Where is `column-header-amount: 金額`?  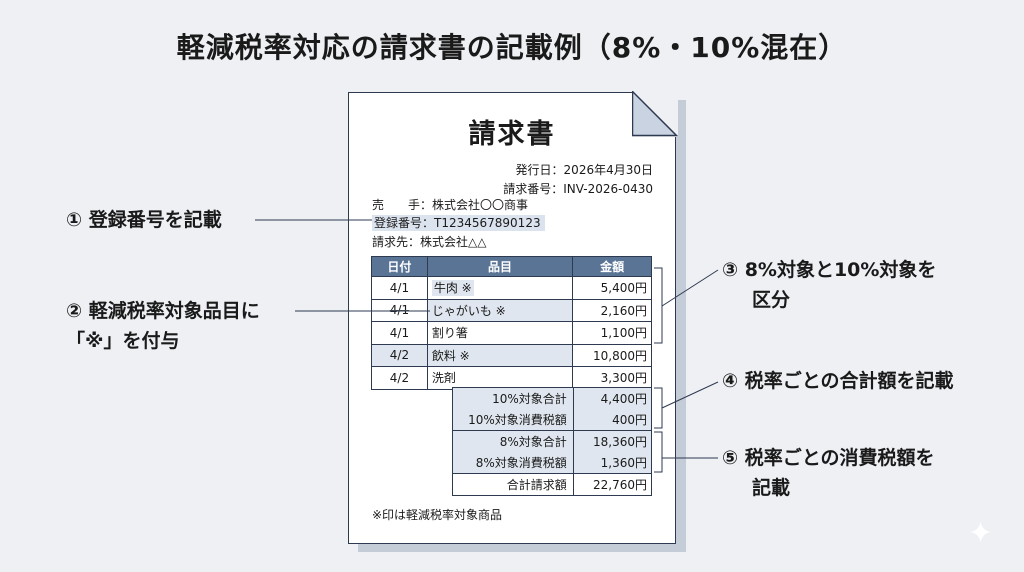
column-header-amount: 金額 is located at coordinates (612, 266).